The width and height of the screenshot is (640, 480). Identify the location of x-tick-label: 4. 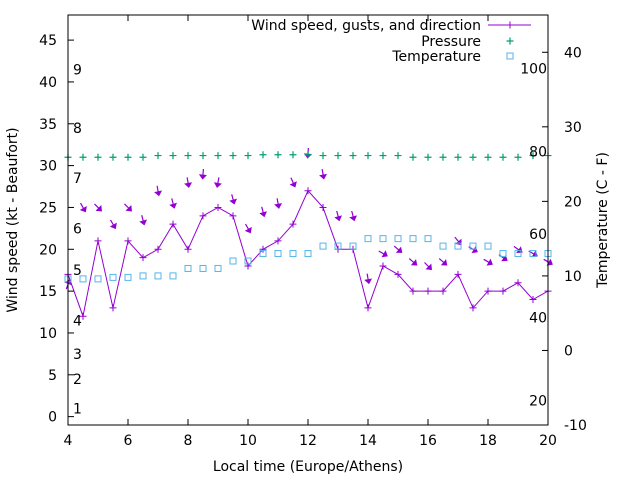
(68, 441).